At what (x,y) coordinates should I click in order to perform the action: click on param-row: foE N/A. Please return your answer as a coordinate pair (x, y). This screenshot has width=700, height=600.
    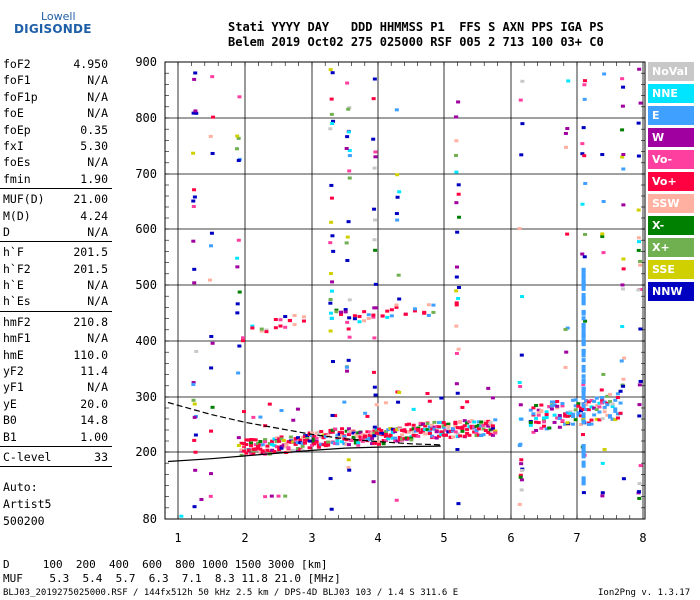
    Looking at the image, I should click on (56, 113).